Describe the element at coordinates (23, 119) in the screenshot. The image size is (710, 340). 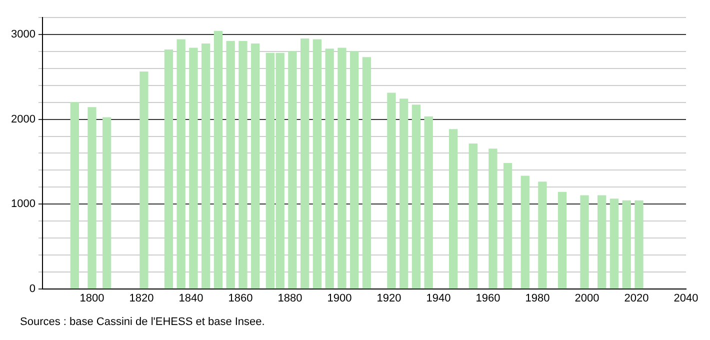
I see `y-tick-label: 2000` at that location.